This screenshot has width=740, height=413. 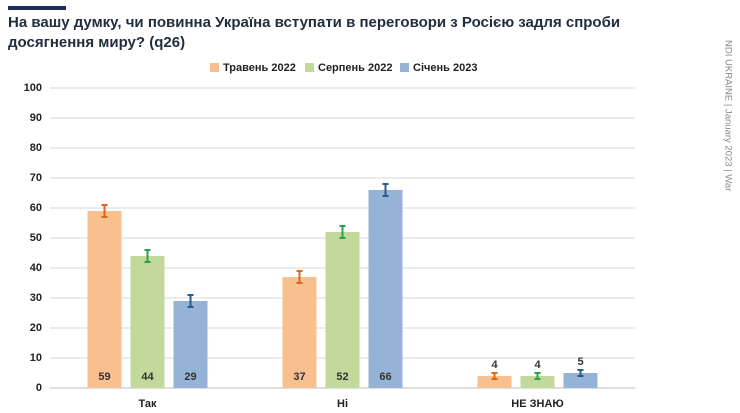 I want to click on y-tick-label: 80, so click(x=36, y=148).